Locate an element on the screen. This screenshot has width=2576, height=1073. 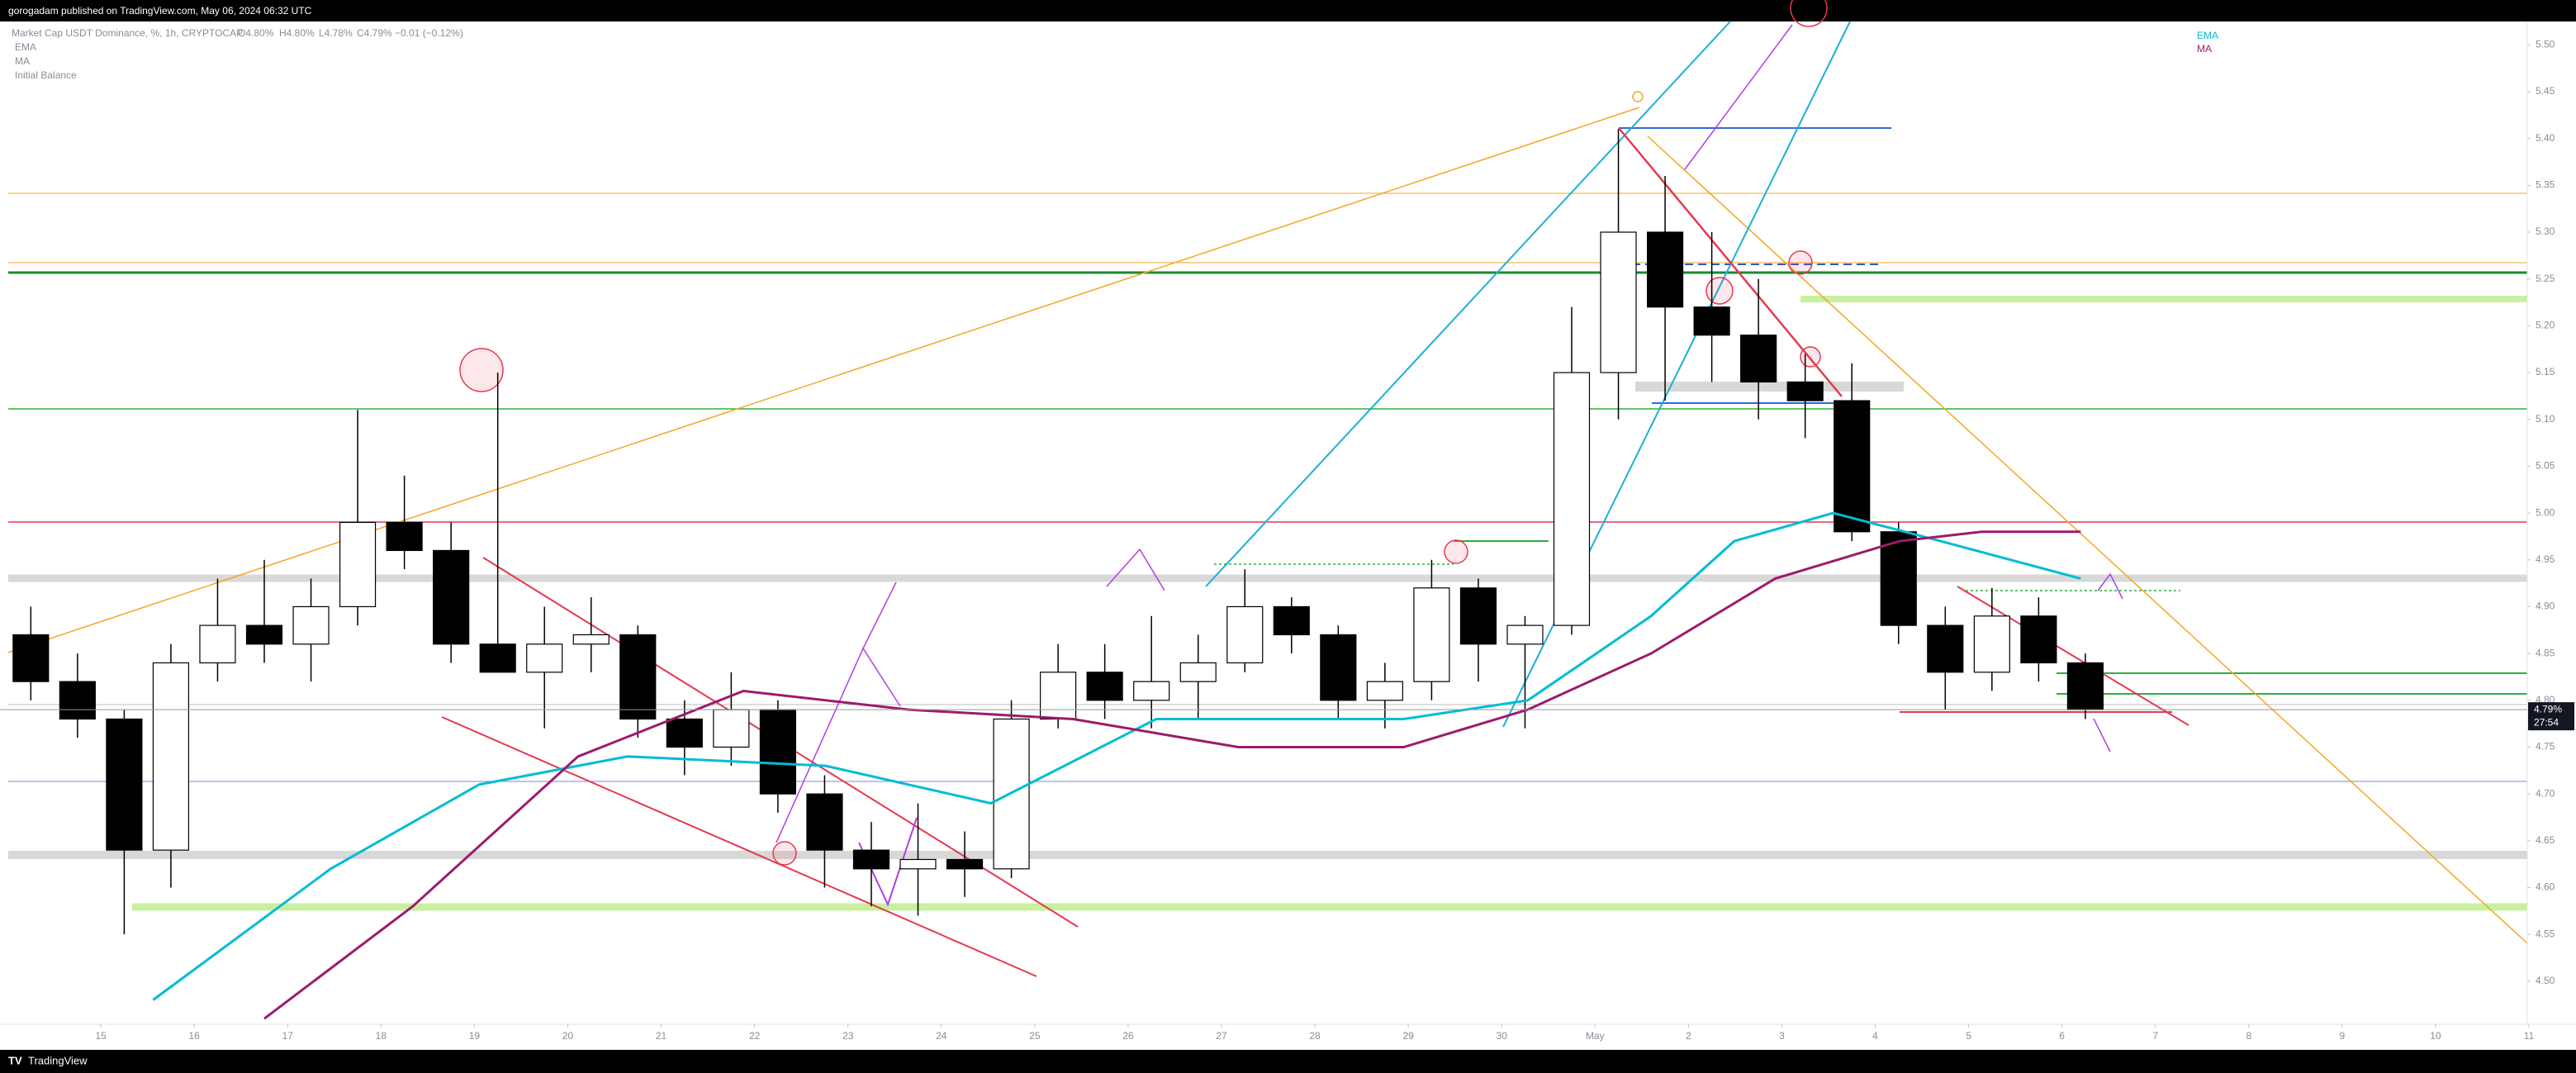
y-tick-label: 5.25 is located at coordinates (2545, 278).